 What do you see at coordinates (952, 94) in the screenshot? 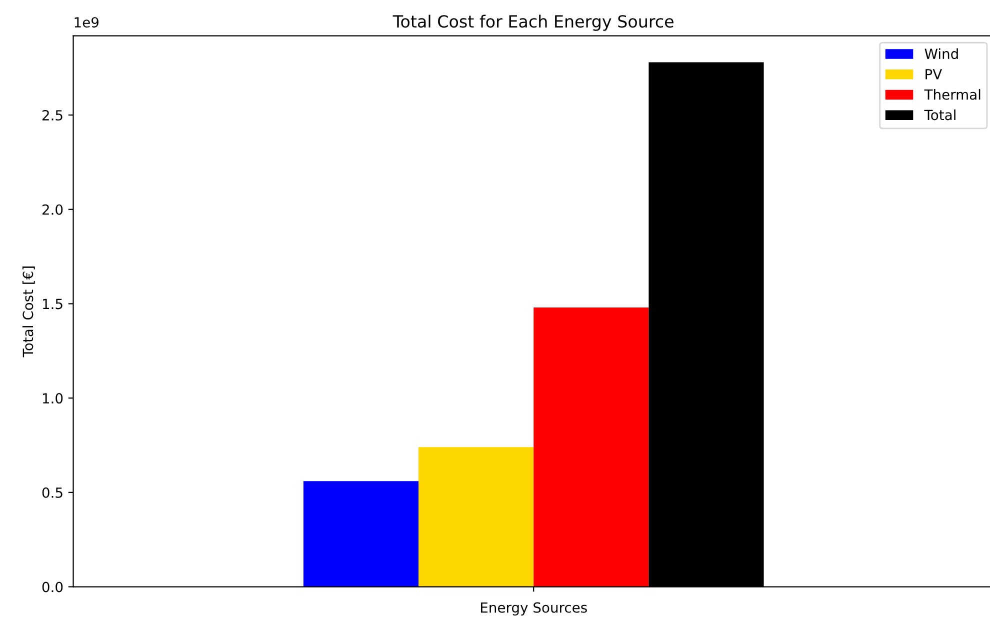
I see `legend-label: Thermal` at bounding box center [952, 94].